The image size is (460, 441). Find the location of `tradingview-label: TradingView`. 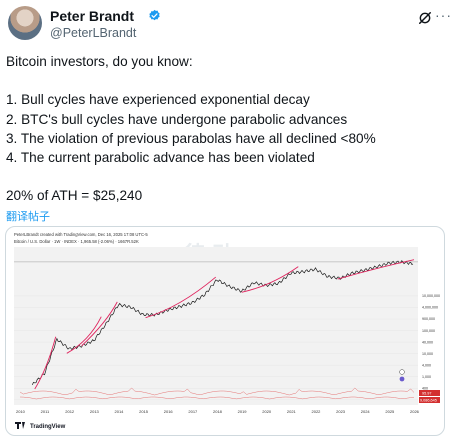

tradingview-label: TradingView is located at coordinates (48, 427).